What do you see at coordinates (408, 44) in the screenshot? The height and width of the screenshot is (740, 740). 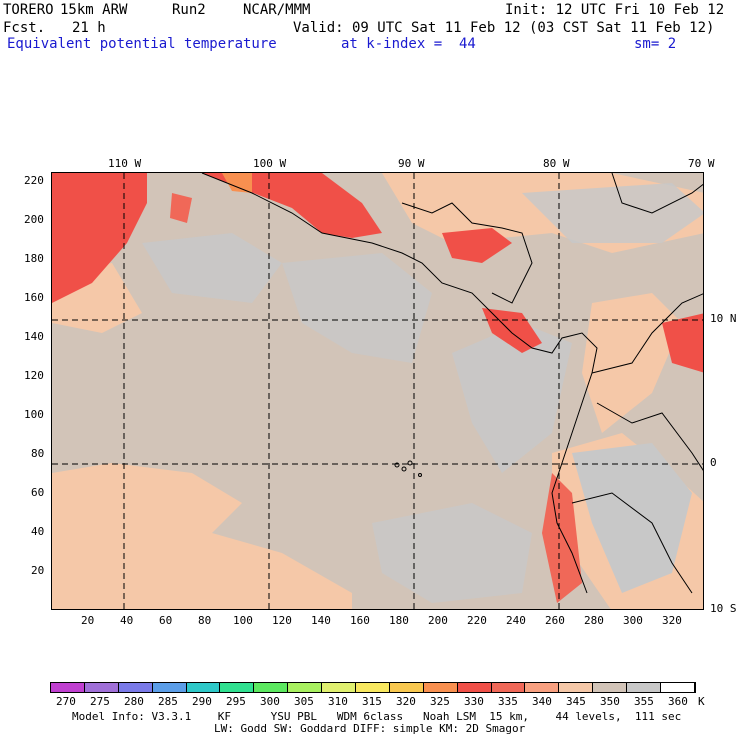 I see `level-info: at k-index = 44` at bounding box center [408, 44].